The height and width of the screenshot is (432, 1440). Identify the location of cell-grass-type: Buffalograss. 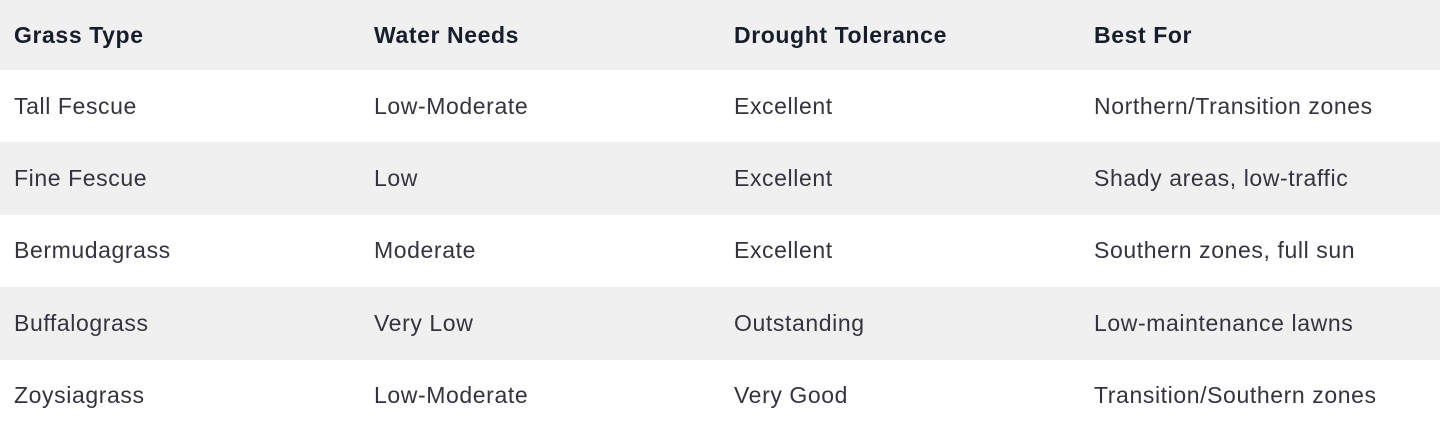
(81, 322).